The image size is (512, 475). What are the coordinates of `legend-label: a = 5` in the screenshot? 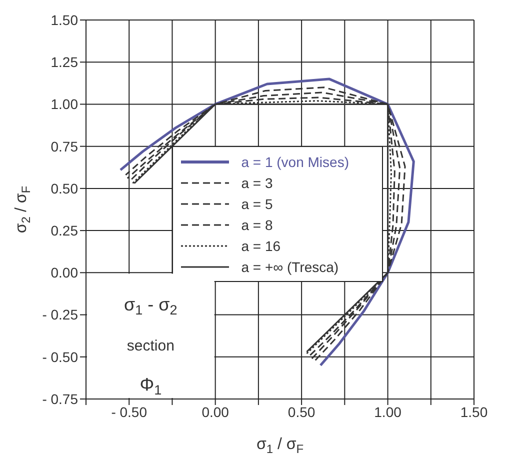 It's located at (257, 204).